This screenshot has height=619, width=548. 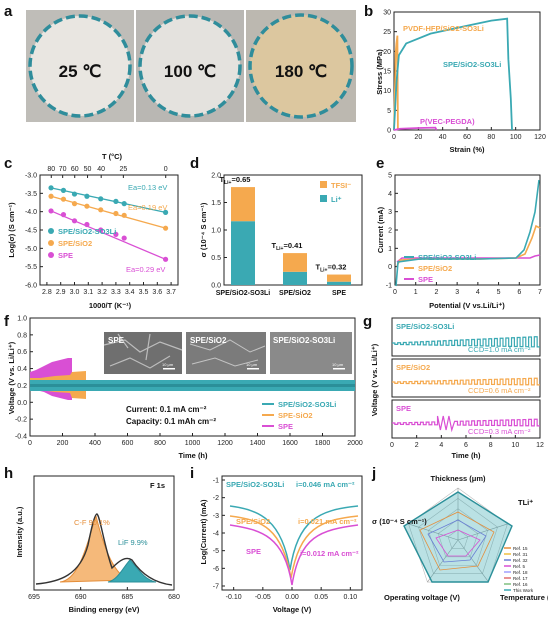 What do you see at coordinates (147, 187) in the screenshot?
I see `ea-label: Ea=0.13 eV` at bounding box center [147, 187].